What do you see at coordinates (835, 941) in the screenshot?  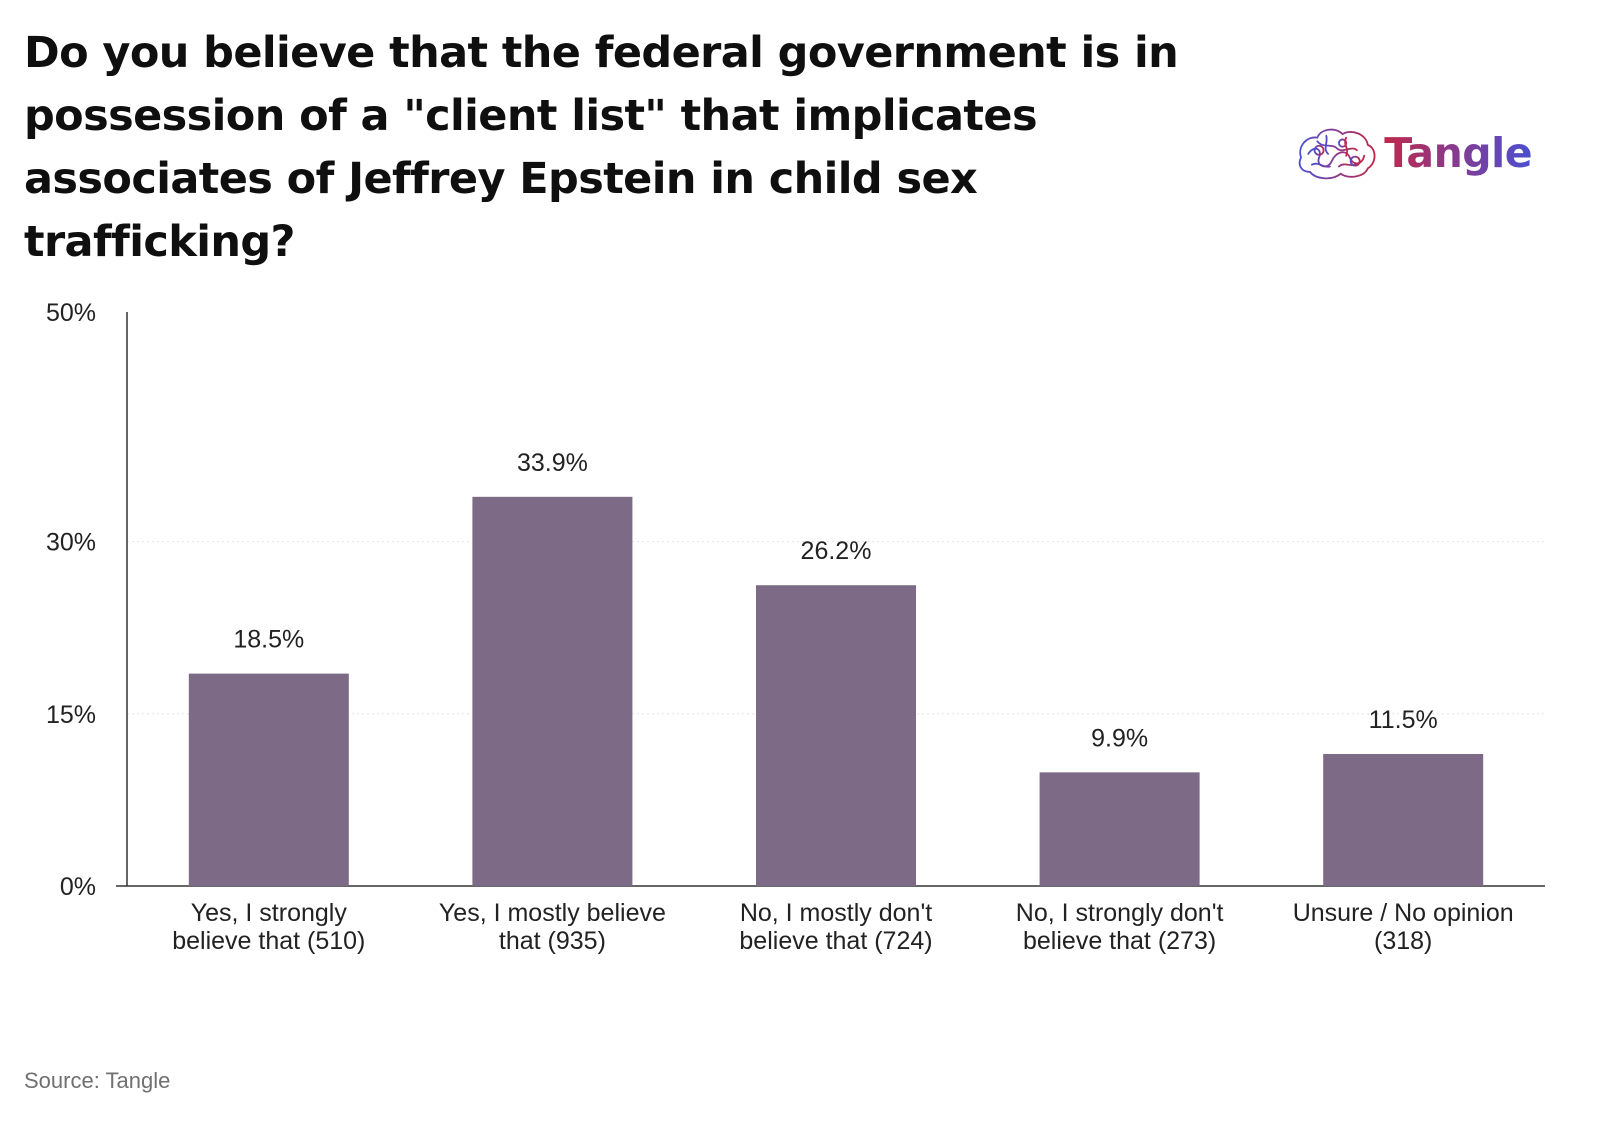 I see `x-tick-label: believe that (724)` at bounding box center [835, 941].